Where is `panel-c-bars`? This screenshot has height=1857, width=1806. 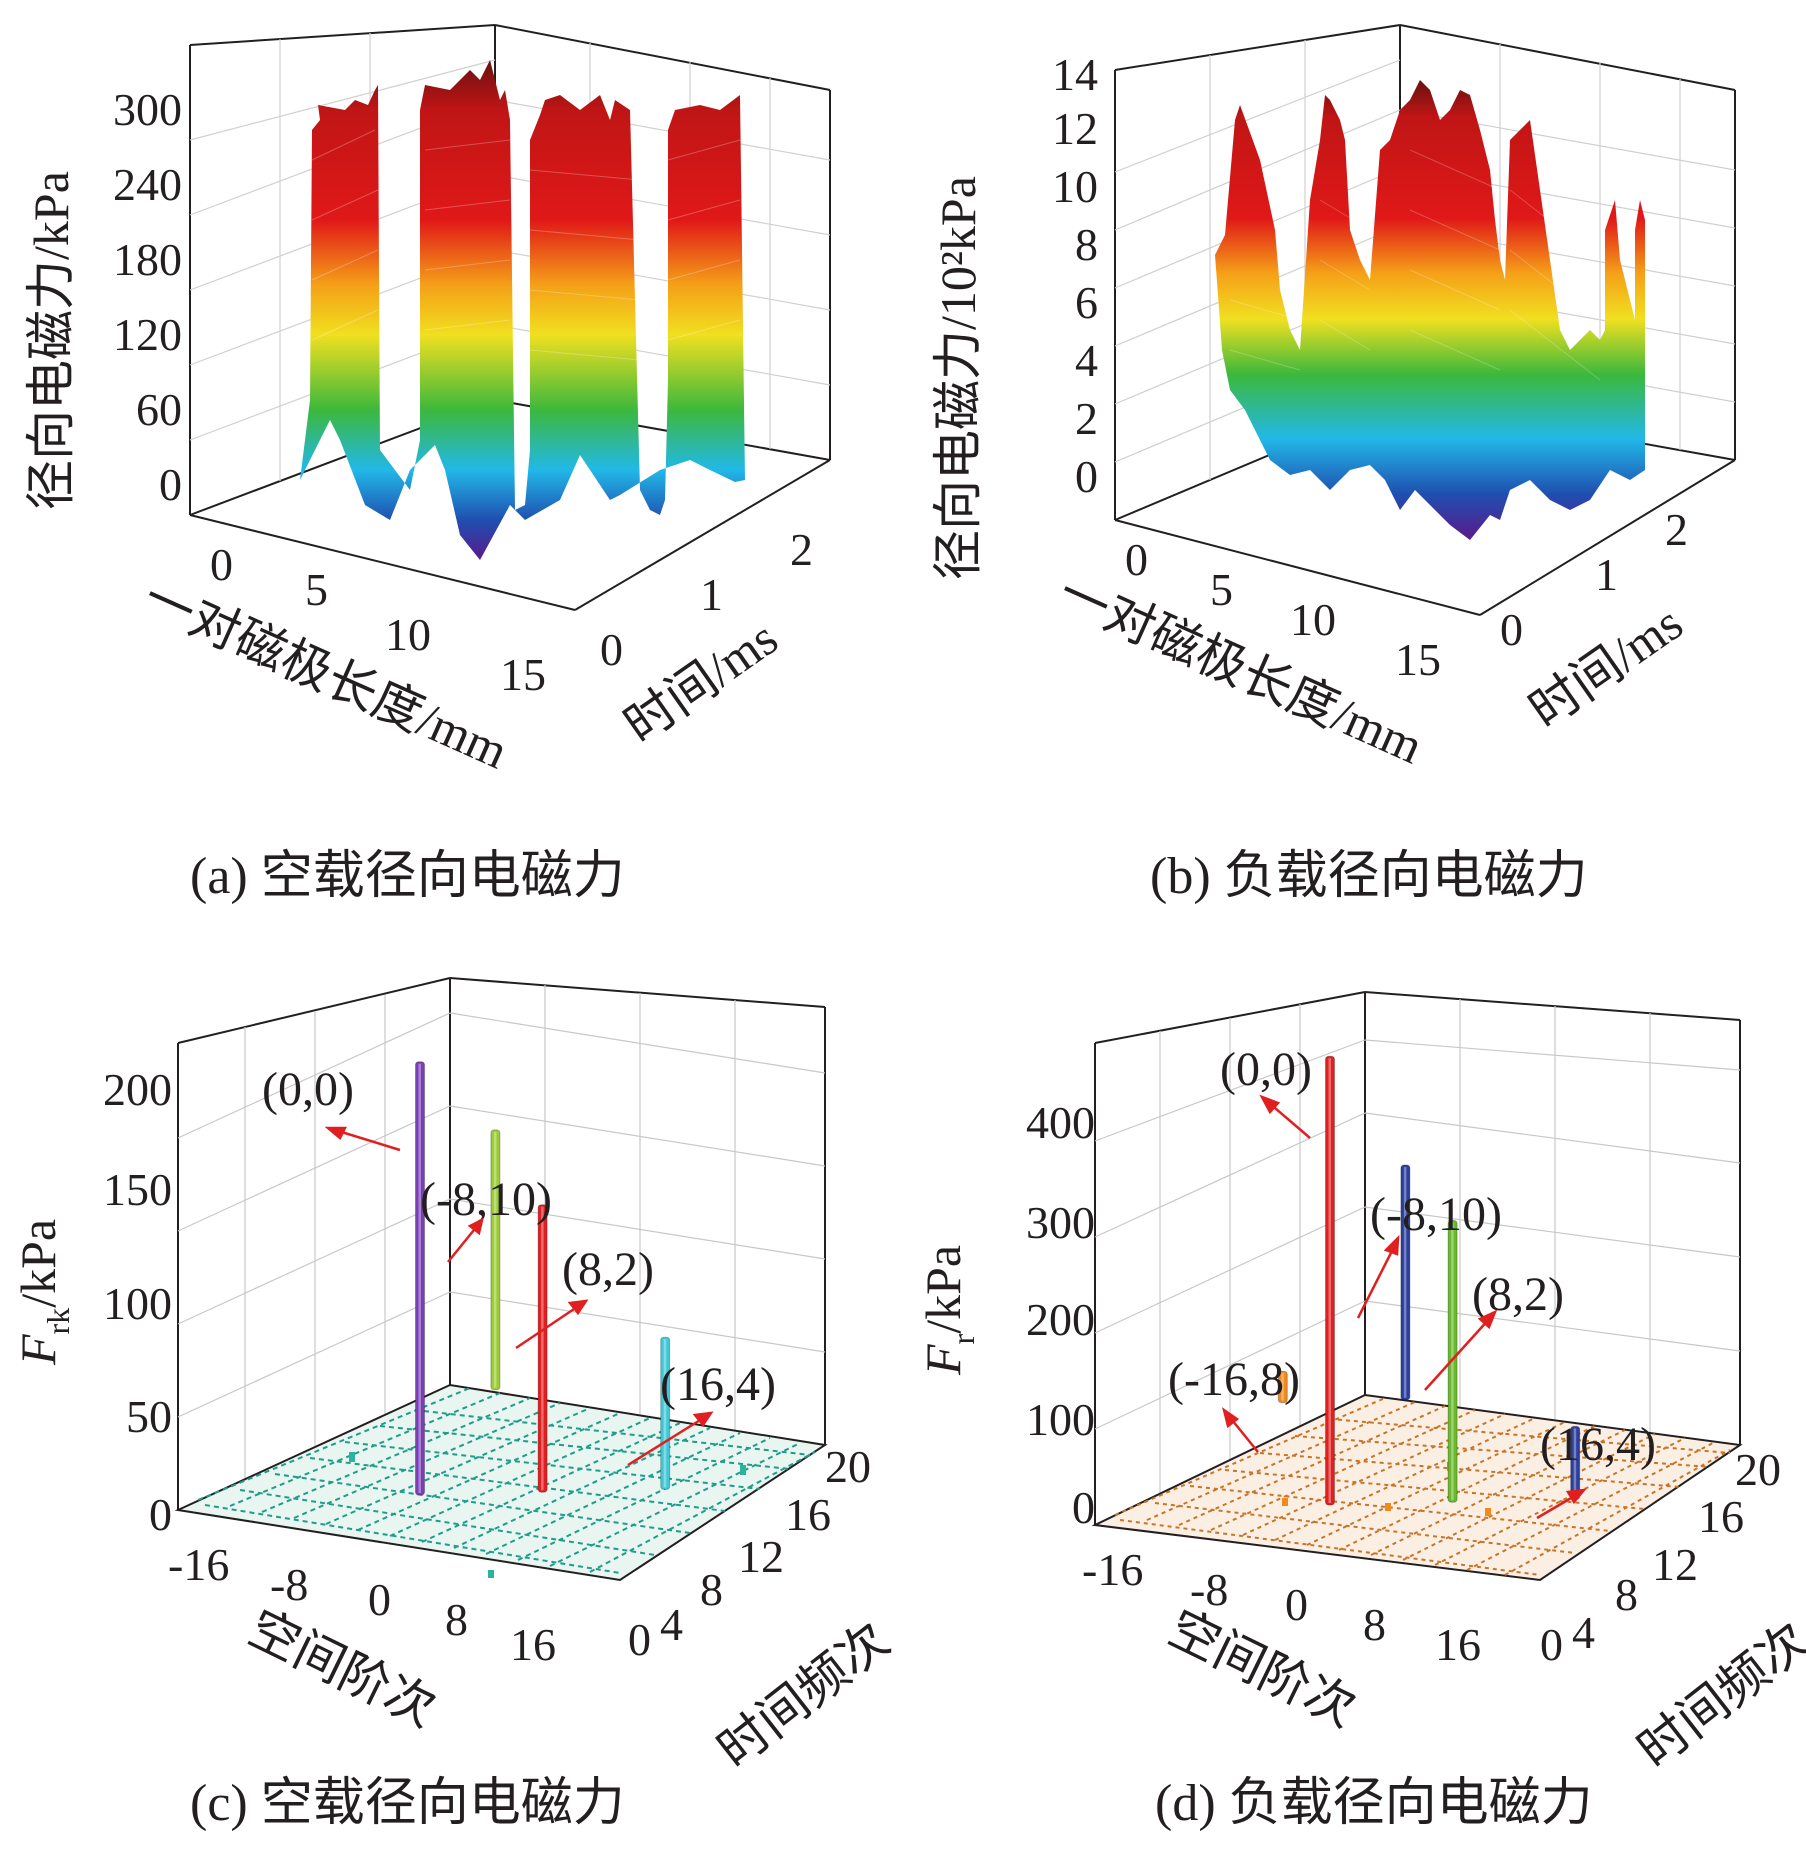
panel-c-bars is located at coordinates (543, 1278).